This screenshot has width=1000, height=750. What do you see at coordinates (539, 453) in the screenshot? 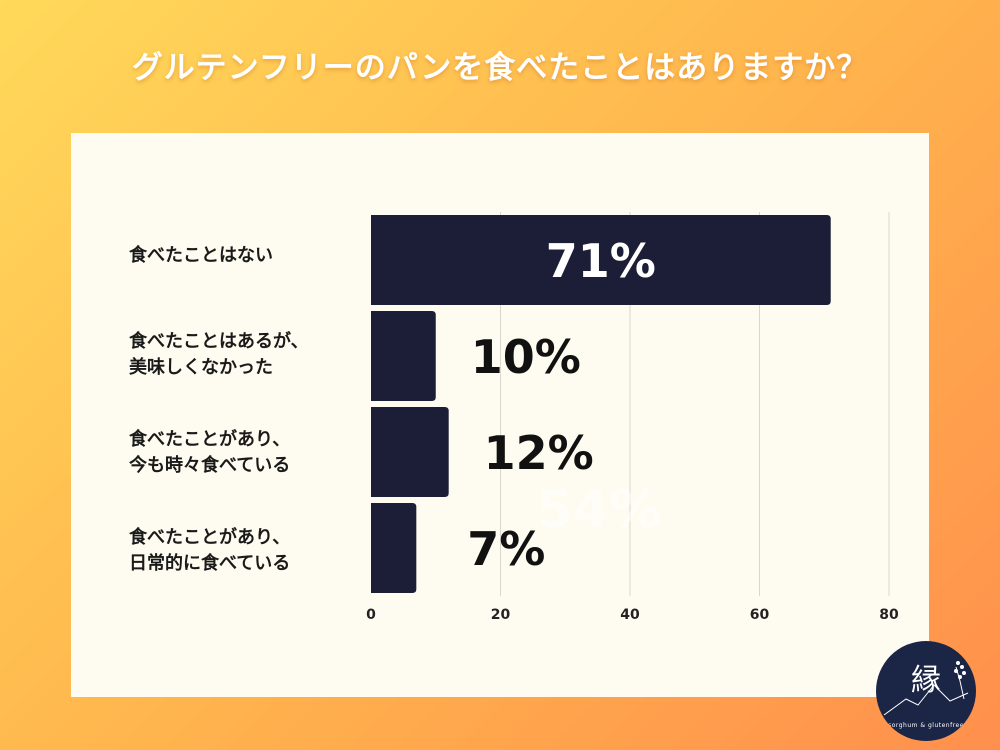
I see `data-label-2: 12%` at bounding box center [539, 453].